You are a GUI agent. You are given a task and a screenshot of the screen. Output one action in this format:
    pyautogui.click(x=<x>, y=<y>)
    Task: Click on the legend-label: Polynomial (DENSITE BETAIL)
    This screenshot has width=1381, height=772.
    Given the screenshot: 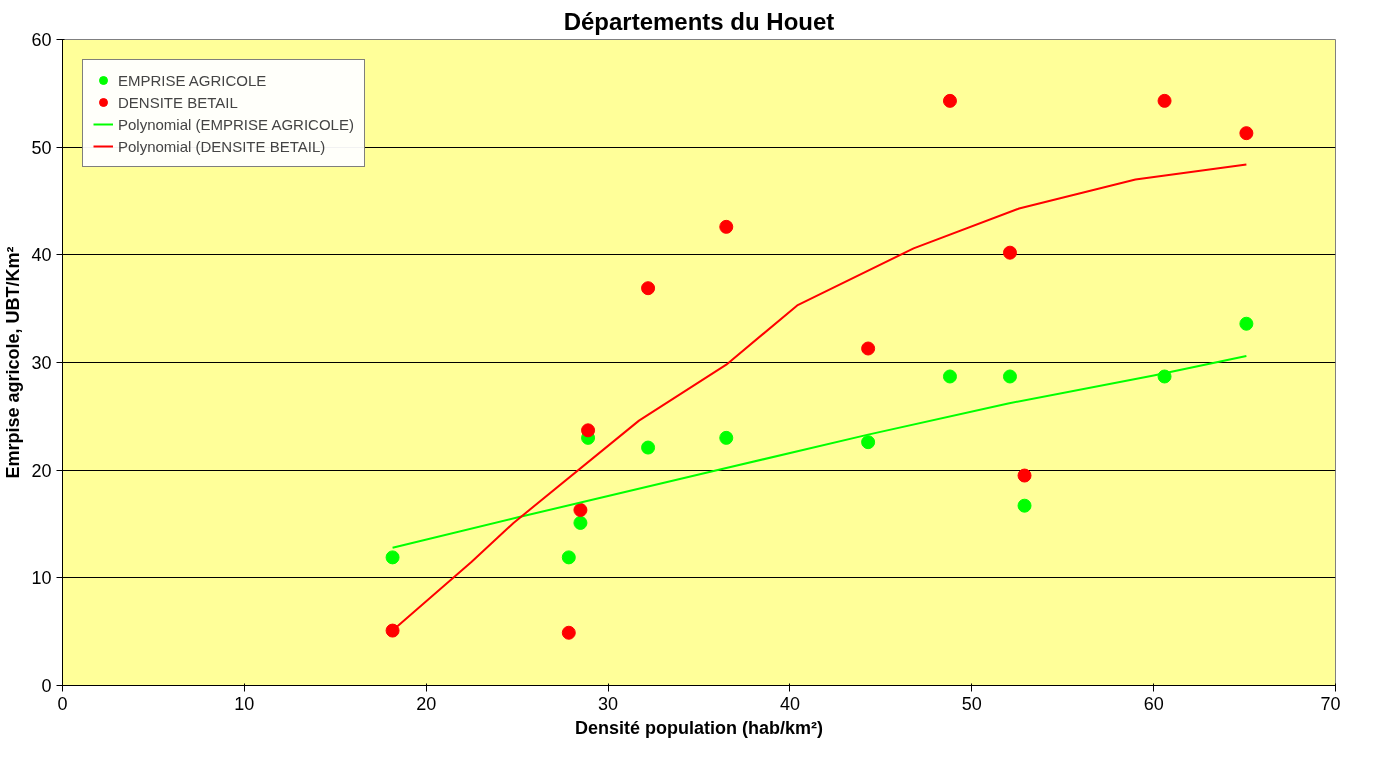 What is the action you would take?
    pyautogui.click(x=222, y=146)
    